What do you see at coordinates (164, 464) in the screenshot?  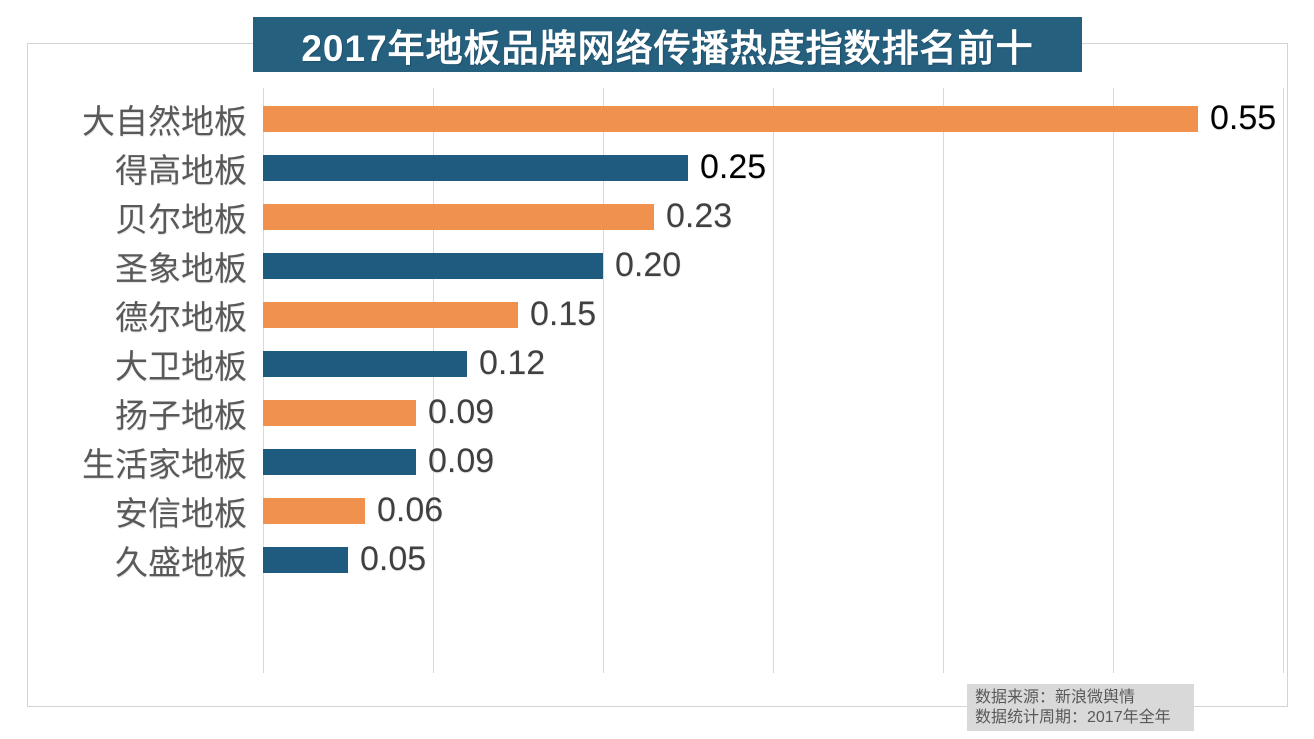 I see `category-label: 生活家地板` at bounding box center [164, 464].